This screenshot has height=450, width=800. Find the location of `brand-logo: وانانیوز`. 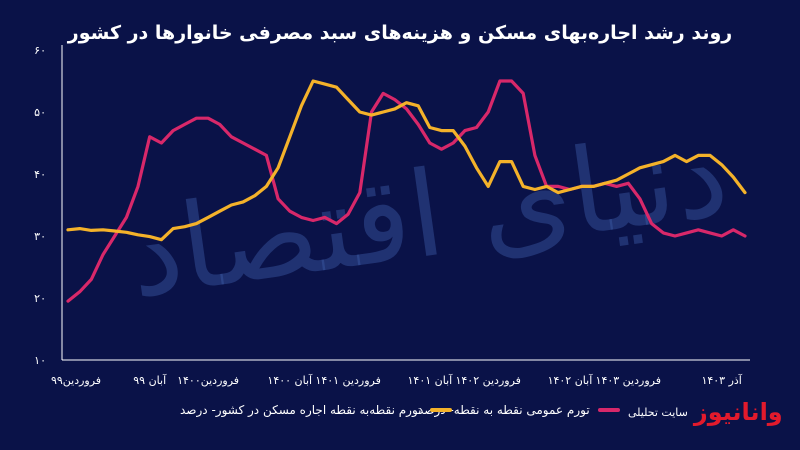

brand-logo: وانانیوز is located at coordinates (738, 412).